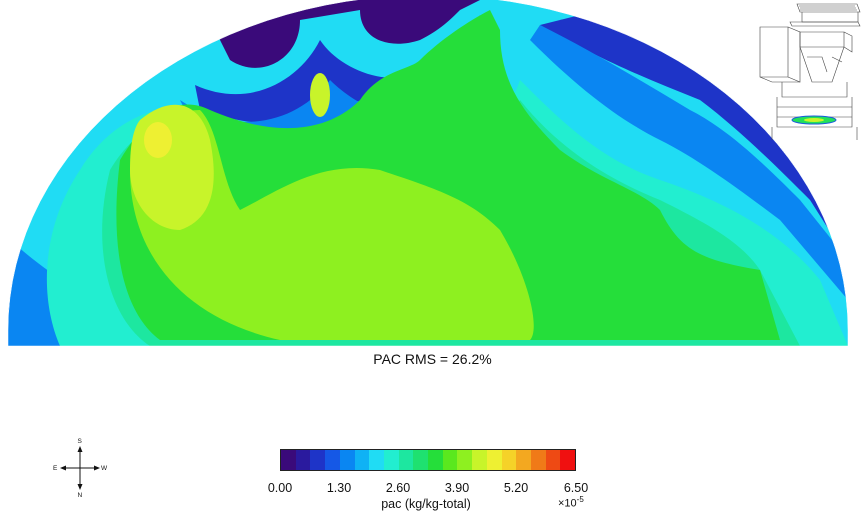 This screenshot has height=512, width=865. I want to click on colorbar-tick: 3.90, so click(457, 488).